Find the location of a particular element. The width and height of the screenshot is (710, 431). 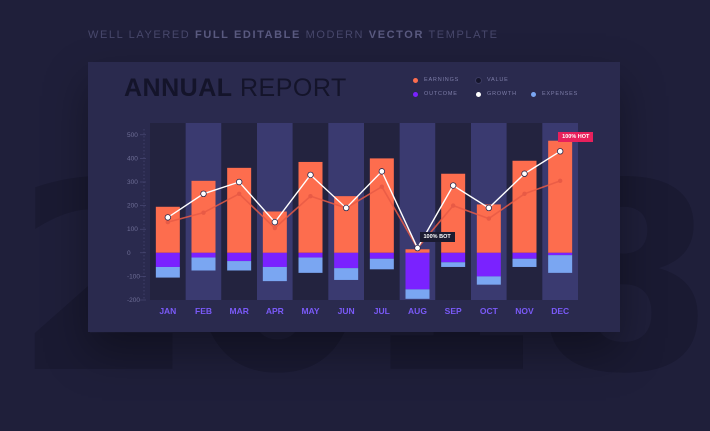

annotation-bot-badge: 100% BOT is located at coordinates (437, 237).